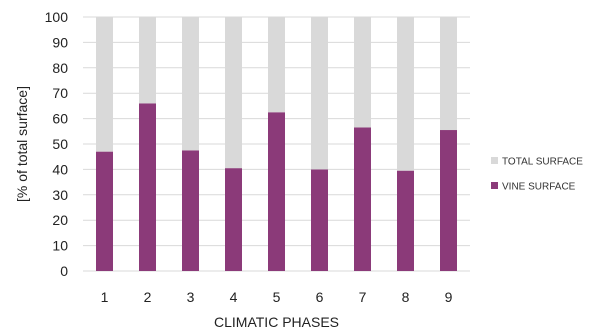 Image resolution: width=594 pixels, height=331 pixels. Describe the element at coordinates (234, 297) in the screenshot. I see `x-tick-label: 4` at that location.